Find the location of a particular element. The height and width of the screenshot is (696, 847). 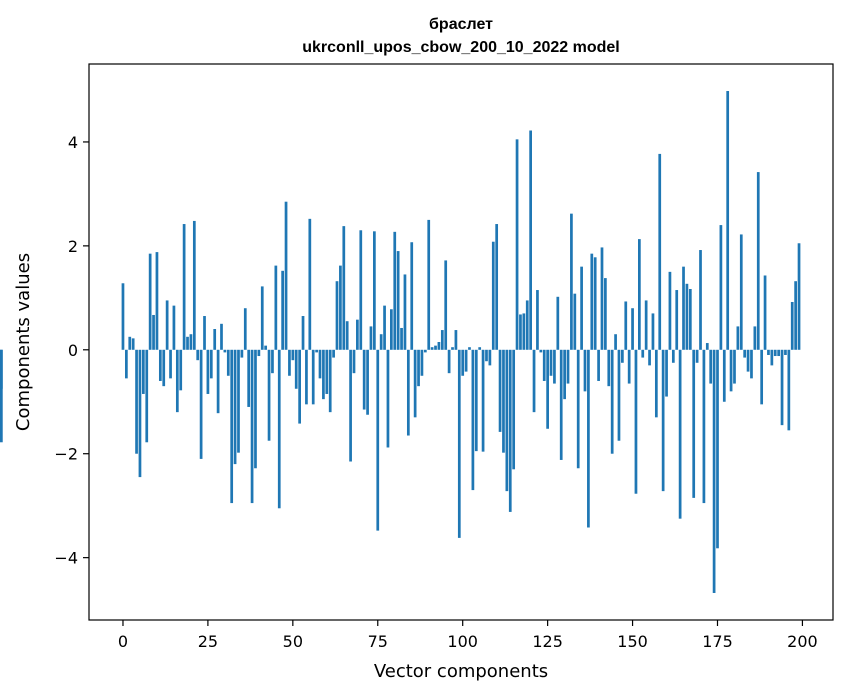

x-tick-label: 75 is located at coordinates (378, 641).